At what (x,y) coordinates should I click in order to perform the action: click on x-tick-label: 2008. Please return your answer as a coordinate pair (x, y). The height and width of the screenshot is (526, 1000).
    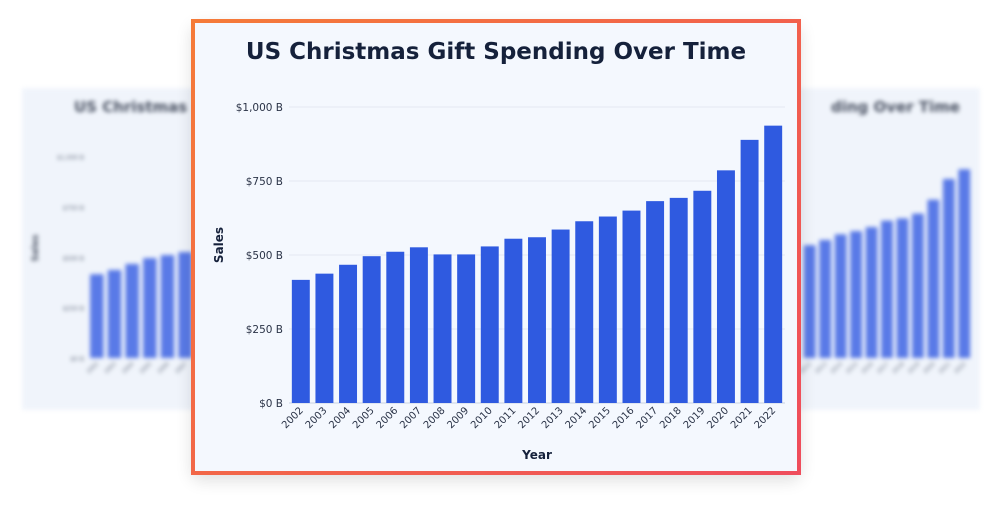
    Looking at the image, I should click on (435, 418).